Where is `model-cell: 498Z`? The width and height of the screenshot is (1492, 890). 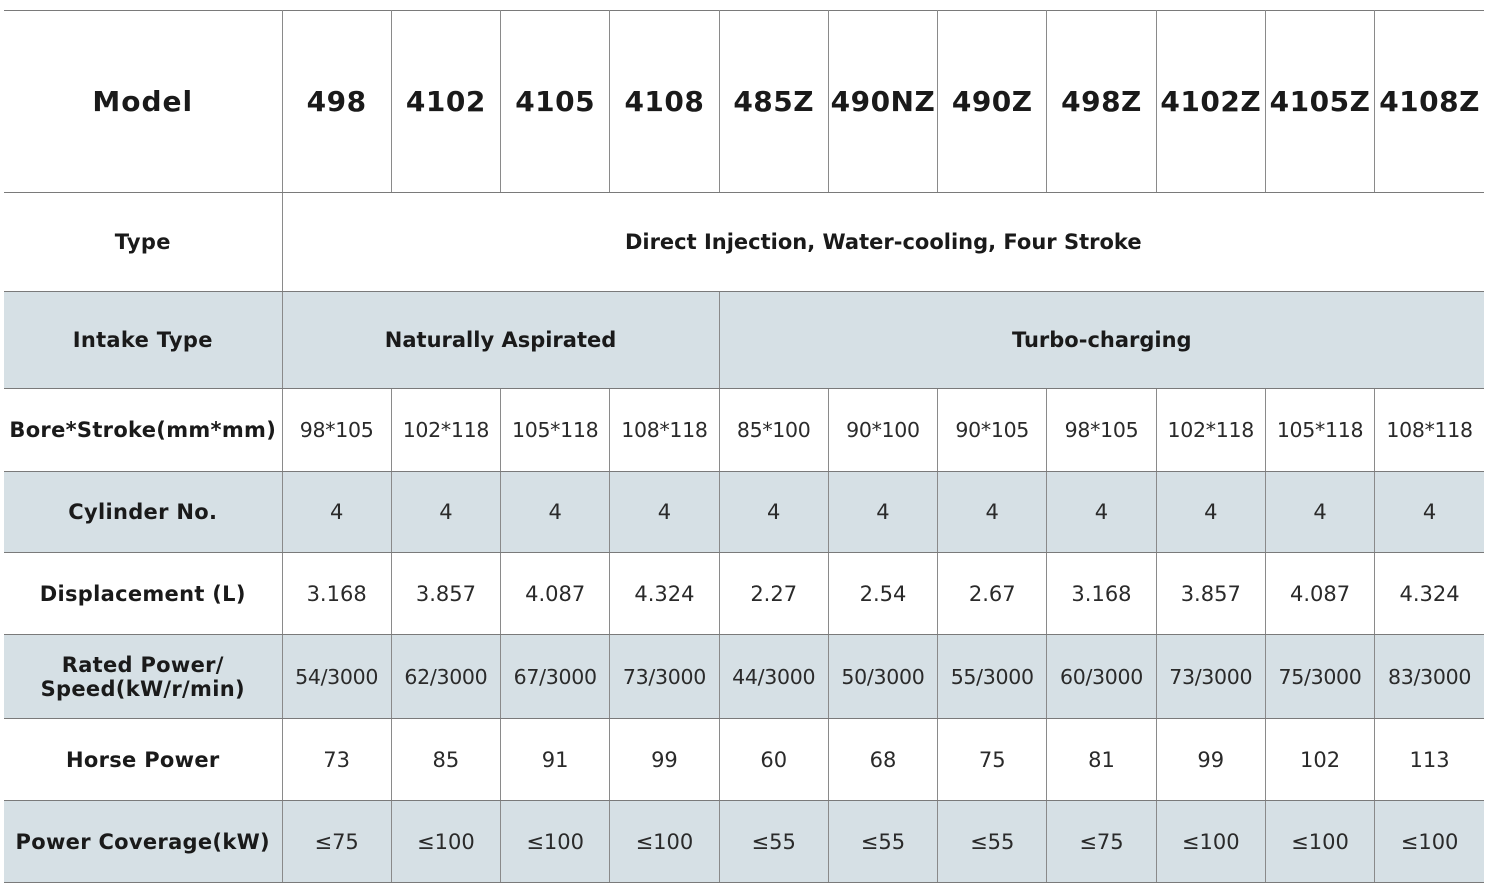 model-cell: 498Z is located at coordinates (1101, 101).